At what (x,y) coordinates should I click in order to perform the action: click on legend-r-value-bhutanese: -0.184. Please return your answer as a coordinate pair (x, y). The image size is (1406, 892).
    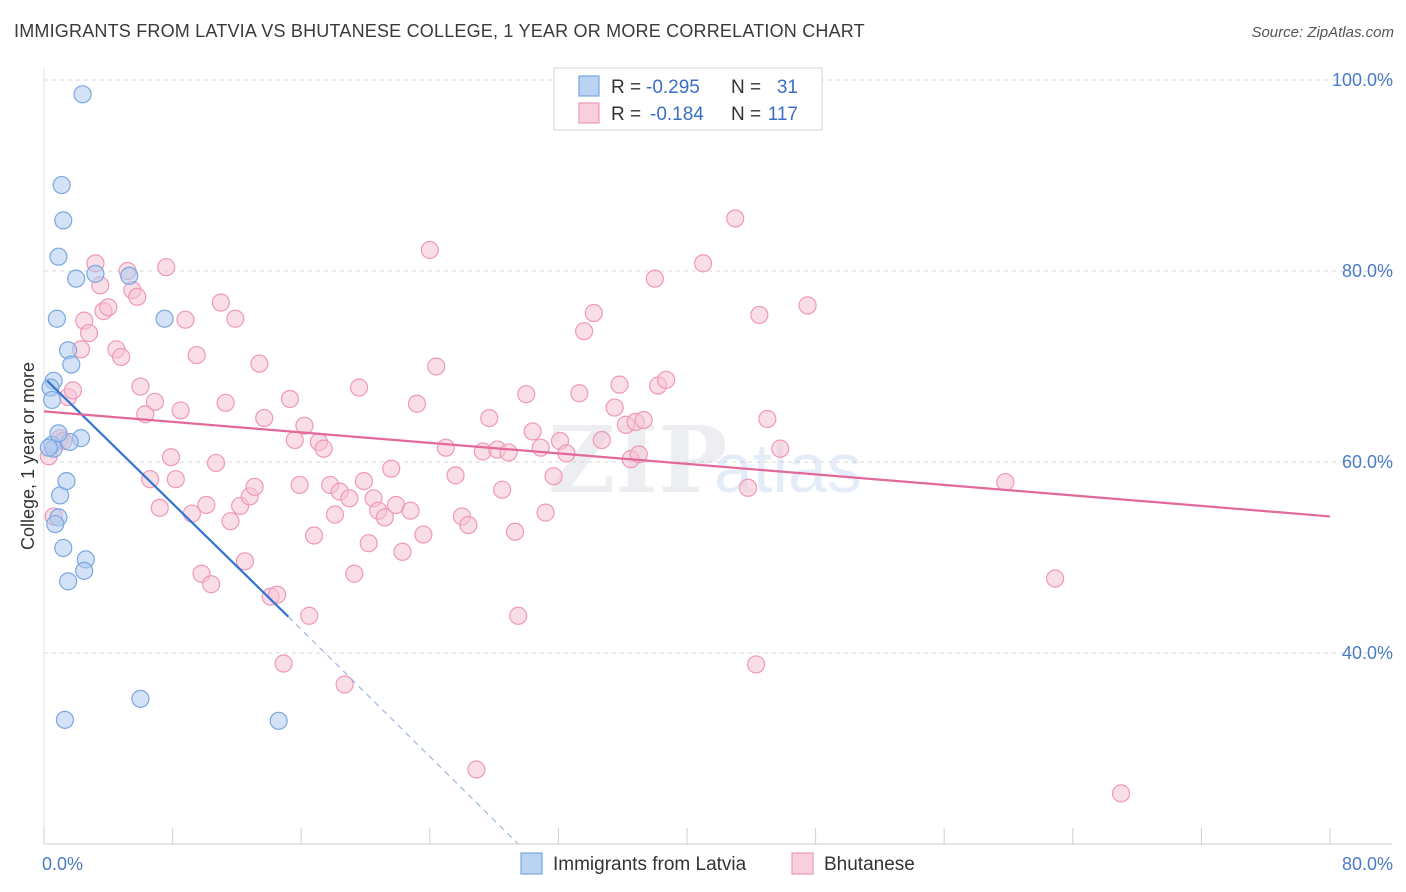
    Looking at the image, I should click on (677, 114).